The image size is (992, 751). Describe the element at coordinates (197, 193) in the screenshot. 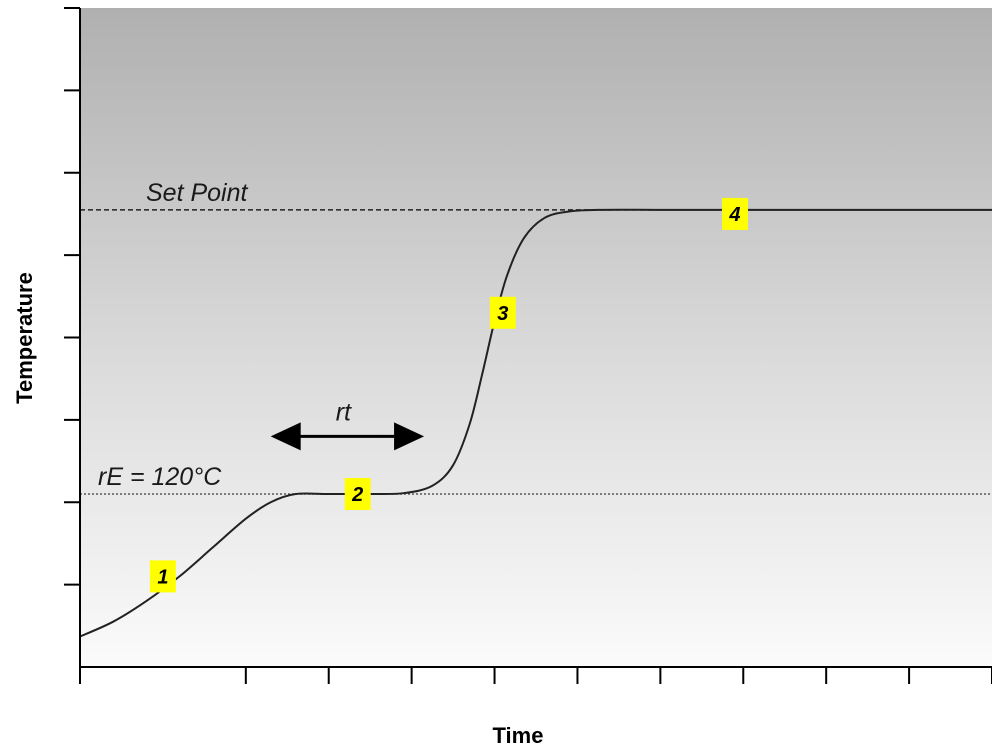

I see `set-point-label: Set Point` at that location.